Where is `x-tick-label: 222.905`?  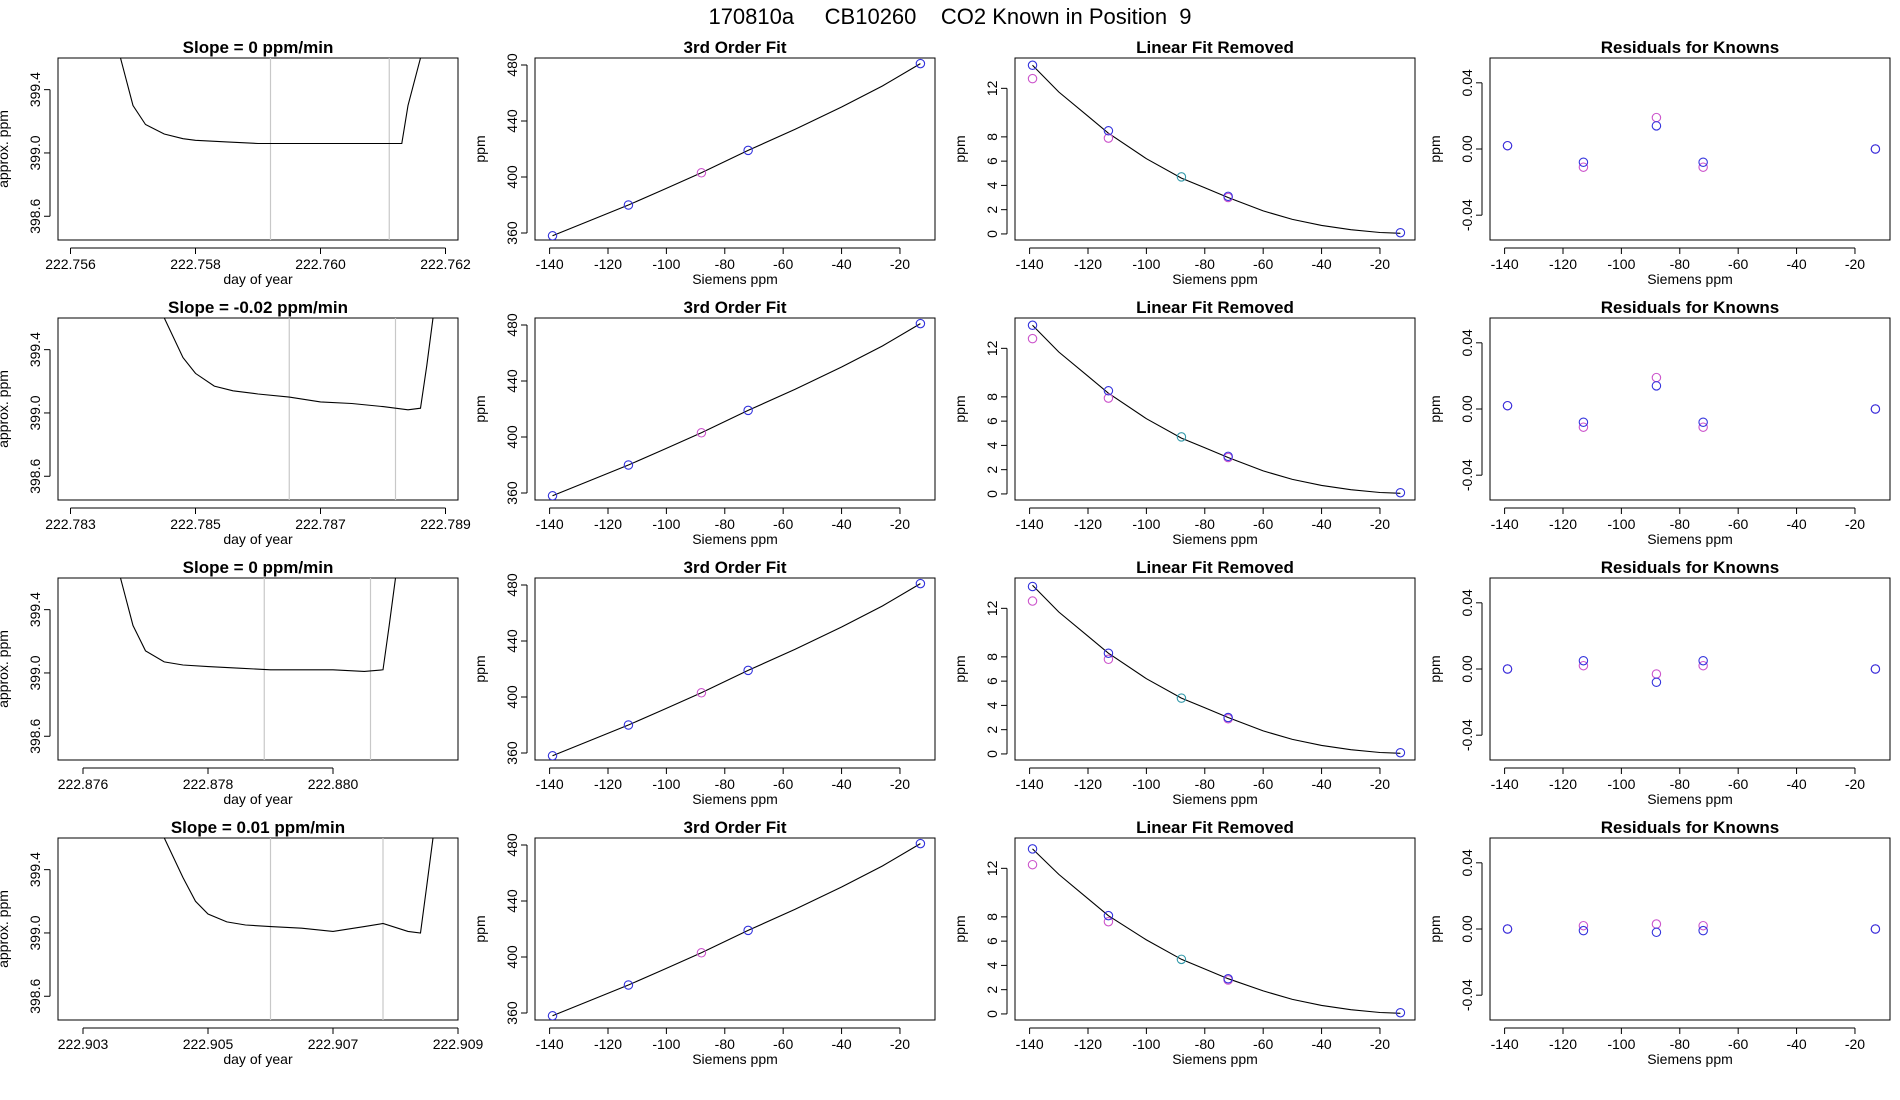
x-tick-label: 222.905 is located at coordinates (208, 1044).